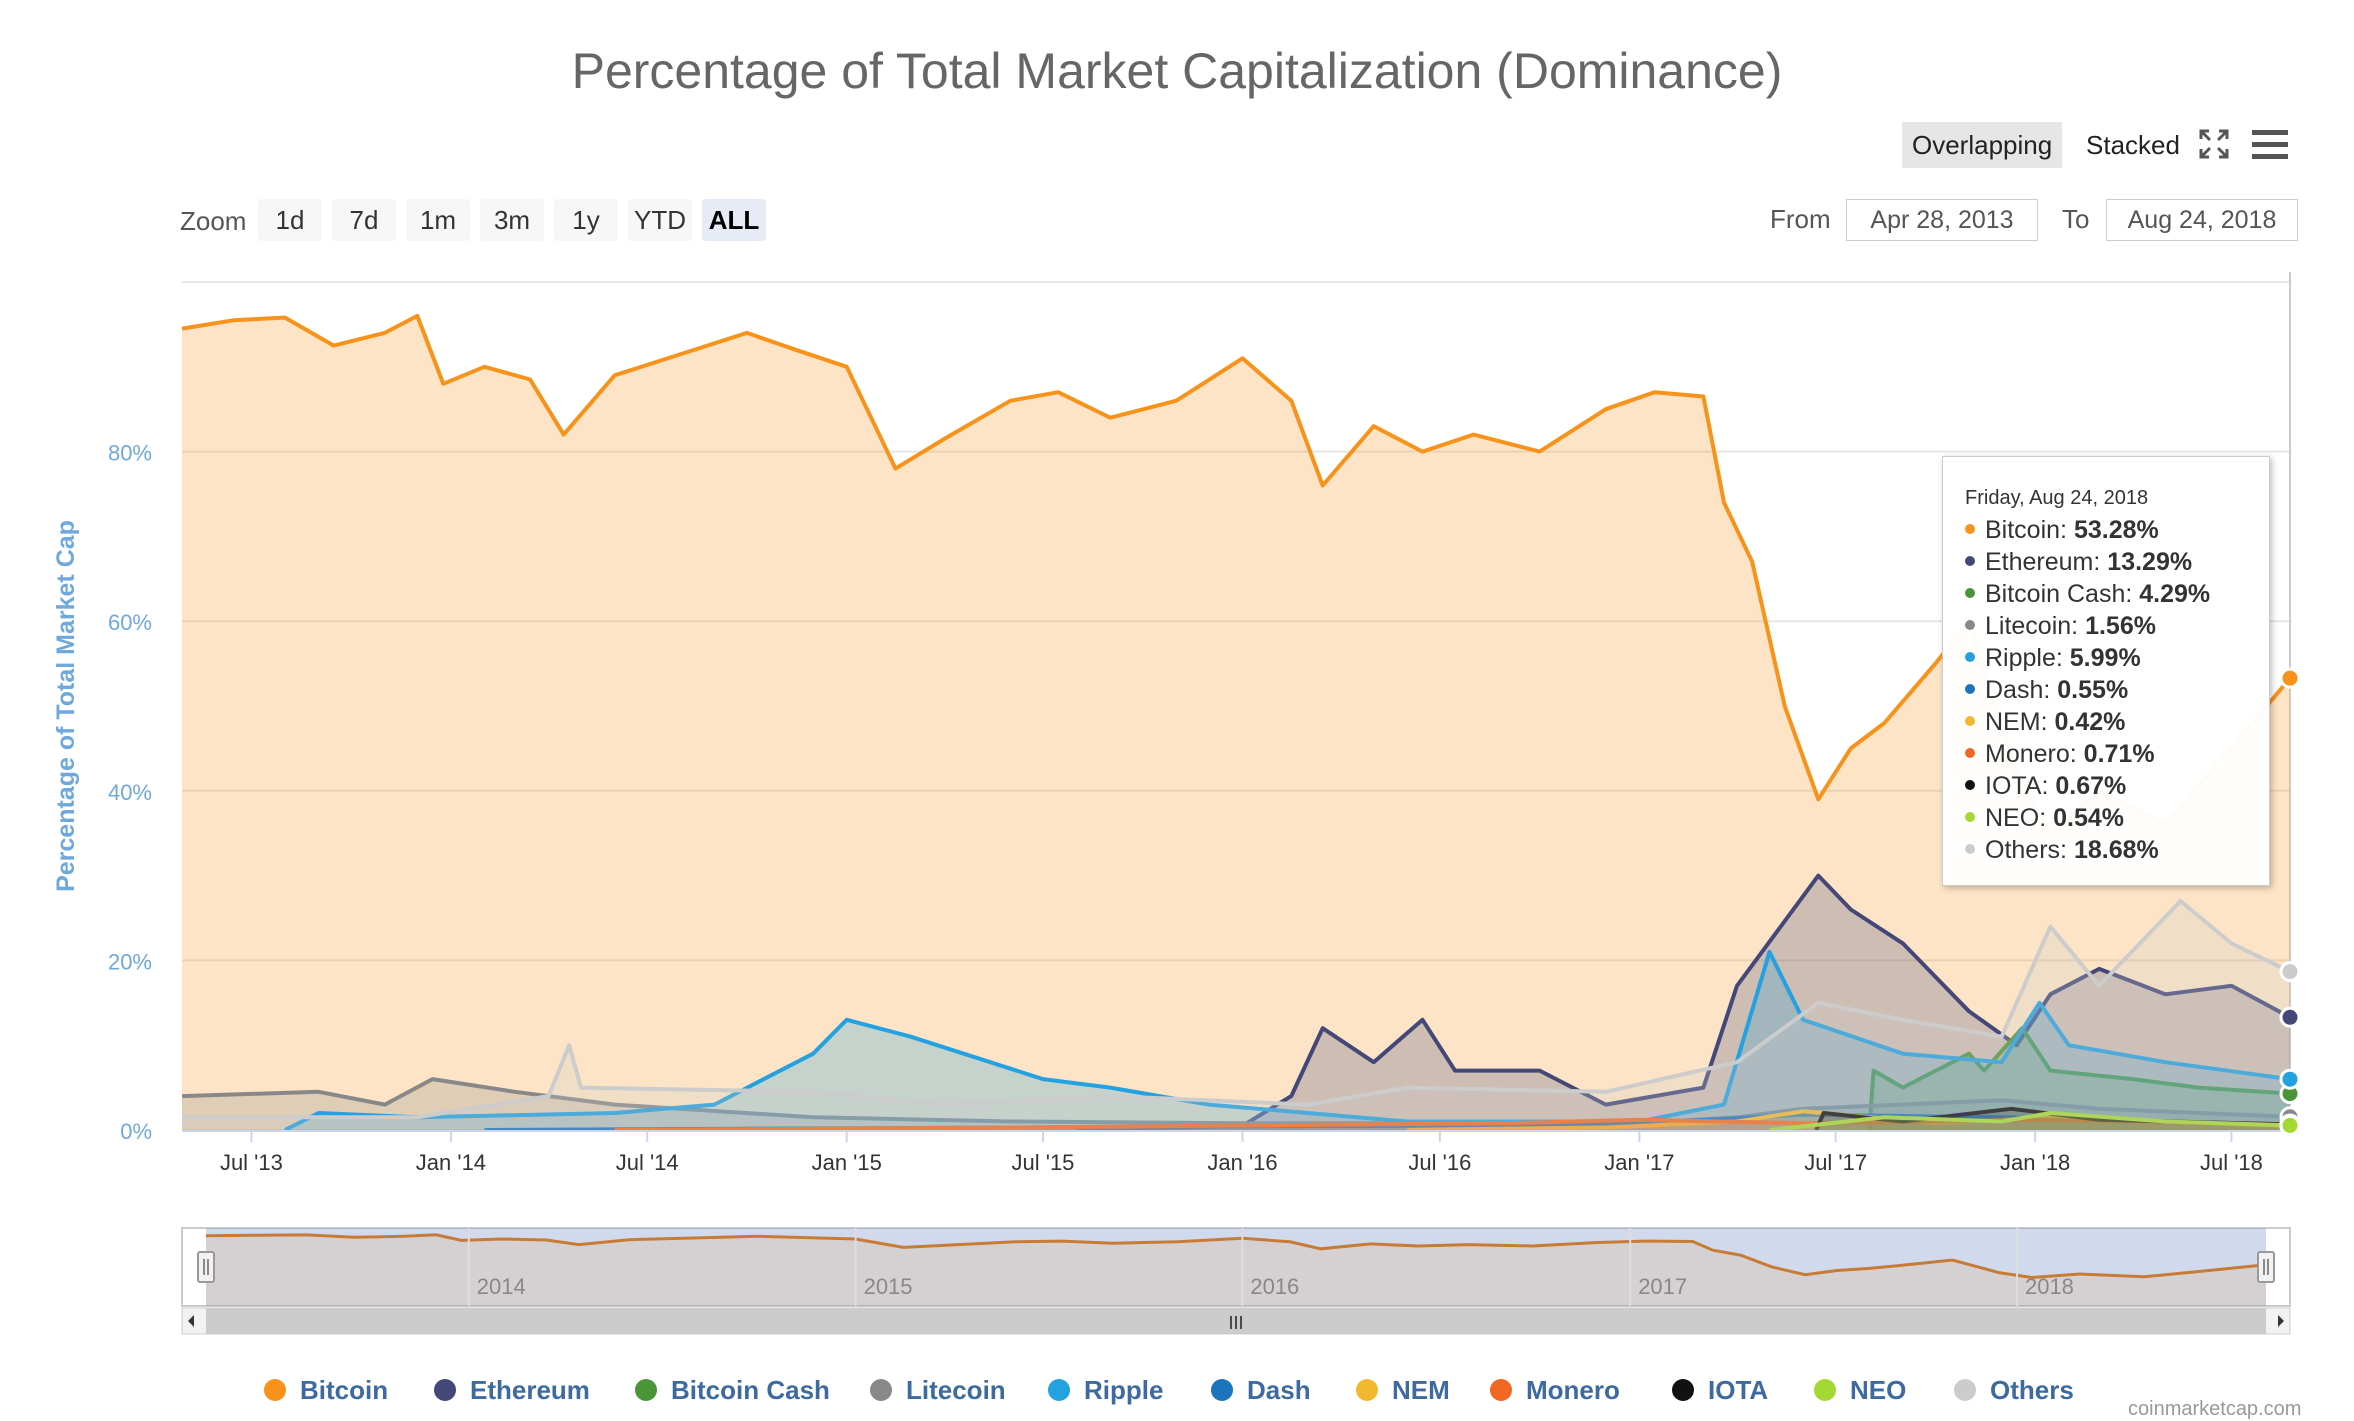 The width and height of the screenshot is (2354, 1421). Describe the element at coordinates (1261, 1390) in the screenshot. I see `legend-item-dash: Dash` at that location.